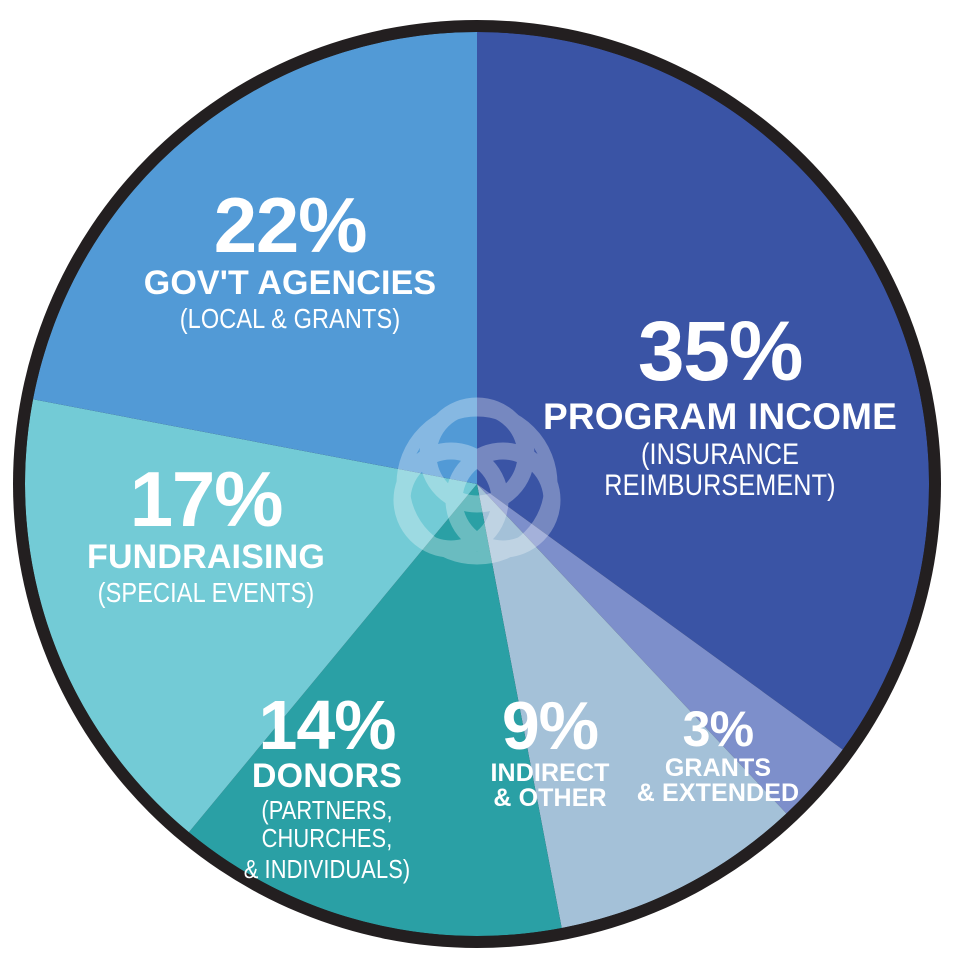 The height and width of the screenshot is (968, 971). I want to click on pie-slice-indirect, so click(632, 706).